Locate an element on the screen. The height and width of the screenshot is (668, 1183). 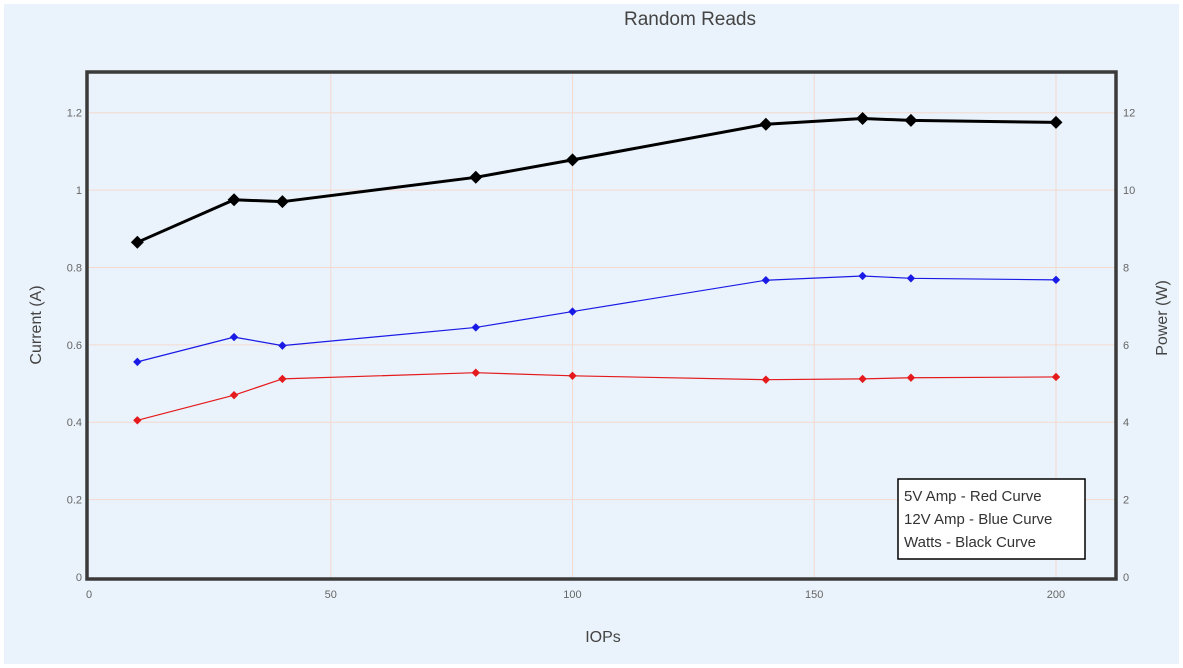
y2-axis-title: Power (W) is located at coordinates (1162, 318).